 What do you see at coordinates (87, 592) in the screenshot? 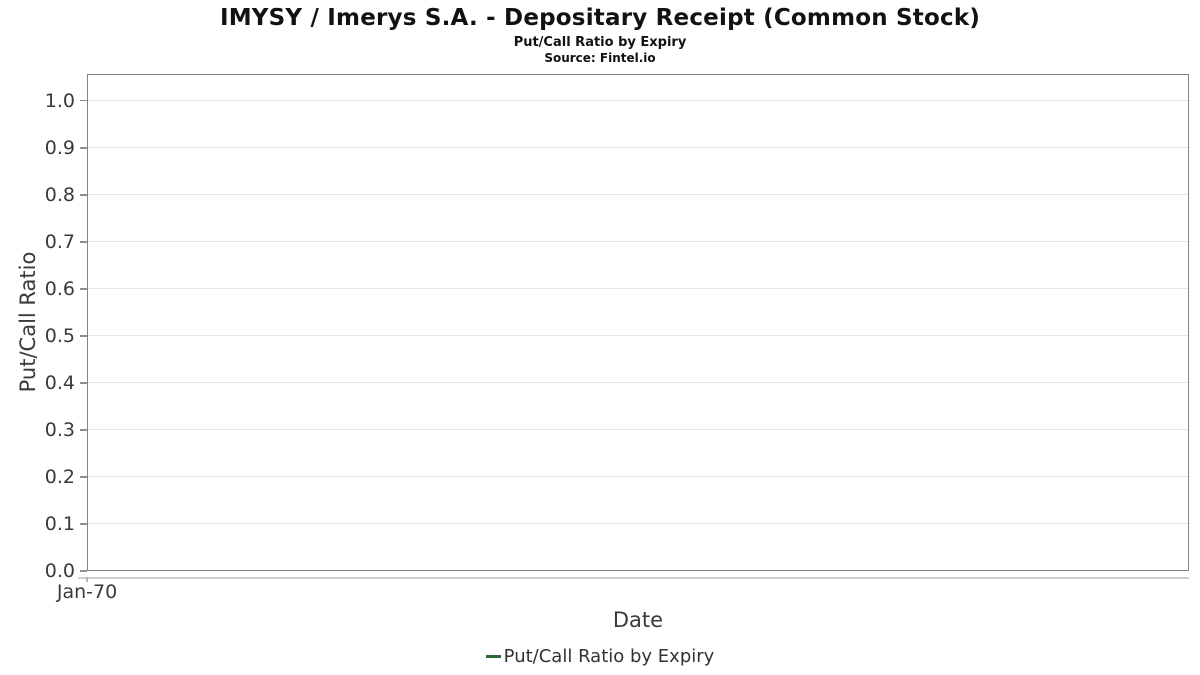
I see `x-tick-label: Jan-70` at bounding box center [87, 592].